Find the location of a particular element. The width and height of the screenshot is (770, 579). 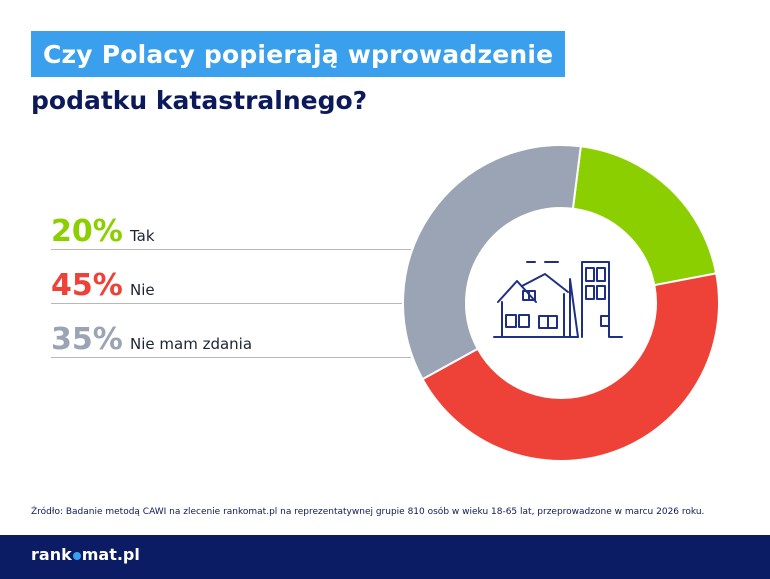

legend-row-nie: 45% Nie is located at coordinates (231, 283).